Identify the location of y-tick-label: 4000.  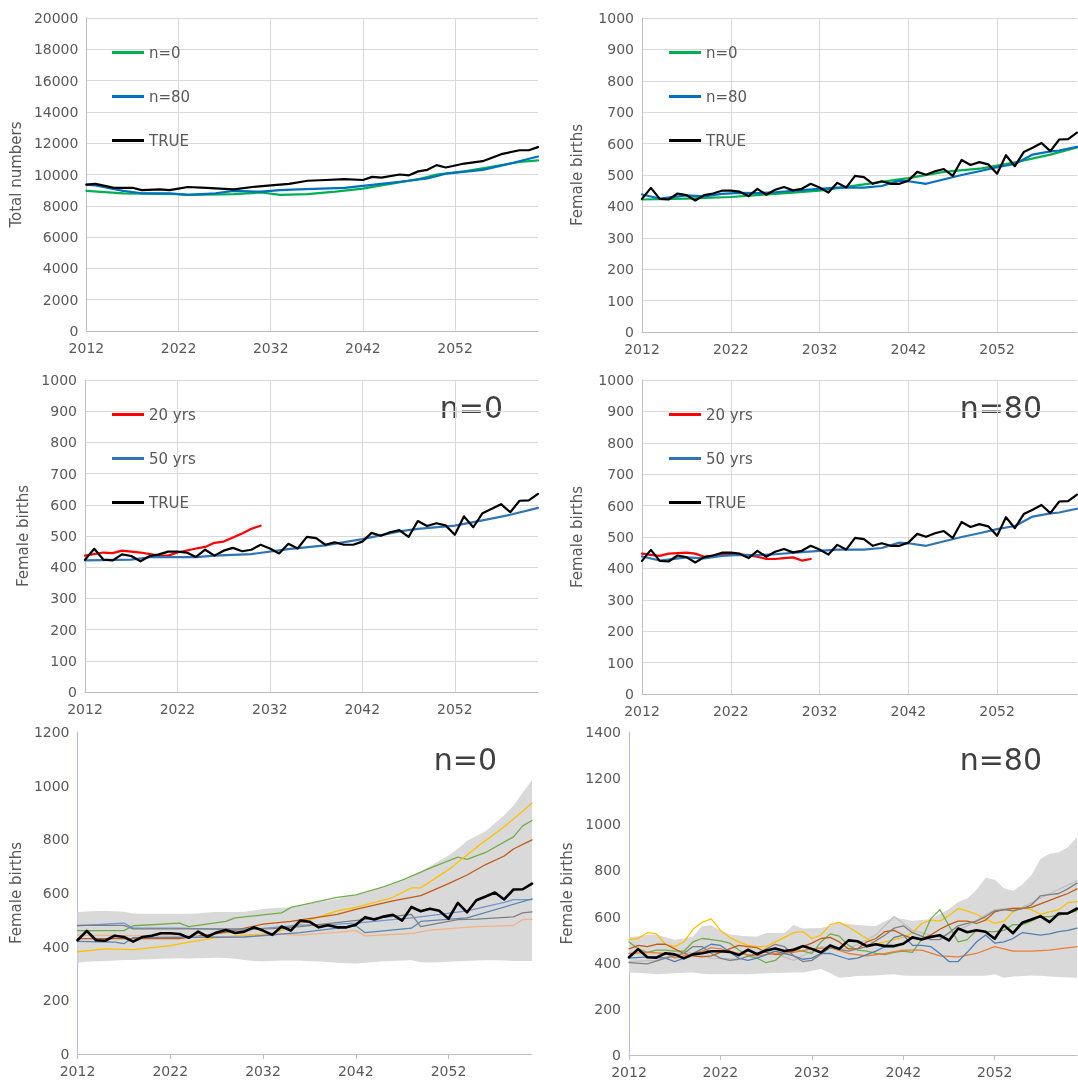
(60, 268).